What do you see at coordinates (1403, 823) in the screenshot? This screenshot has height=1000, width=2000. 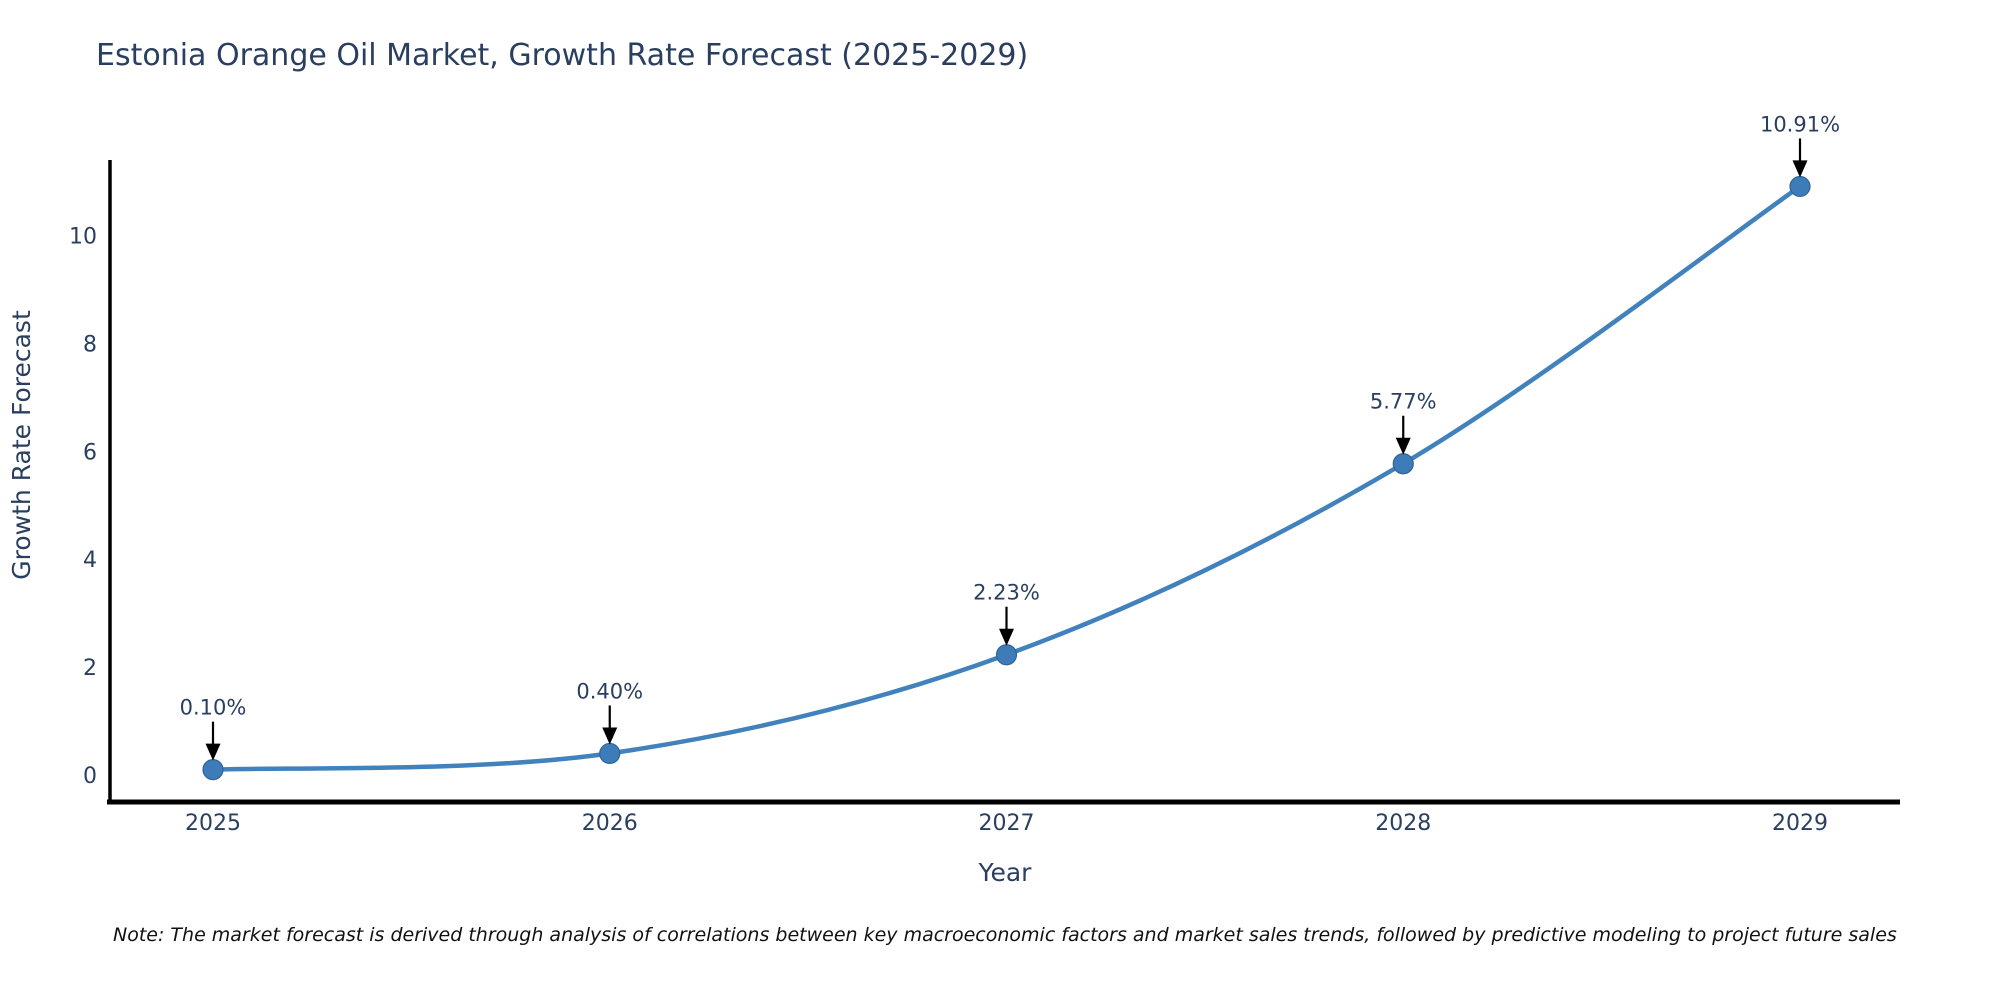 I see `x-tick-label: 2028` at bounding box center [1403, 823].